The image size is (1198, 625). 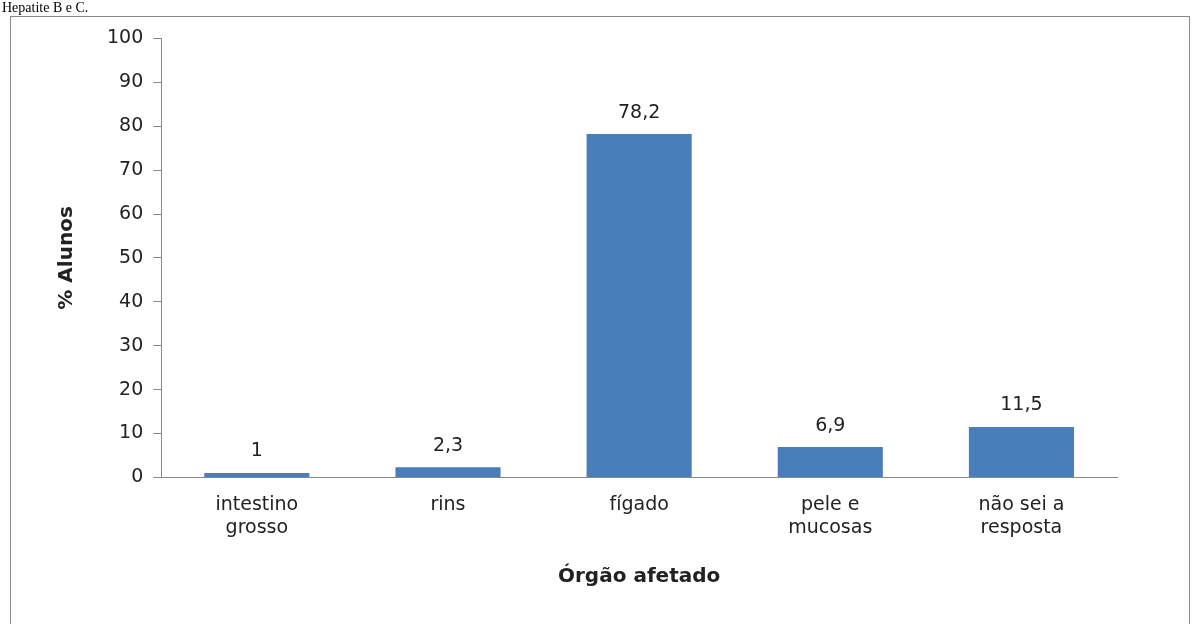 What do you see at coordinates (257, 514) in the screenshot?
I see `x-tick-label: intestino grosso` at bounding box center [257, 514].